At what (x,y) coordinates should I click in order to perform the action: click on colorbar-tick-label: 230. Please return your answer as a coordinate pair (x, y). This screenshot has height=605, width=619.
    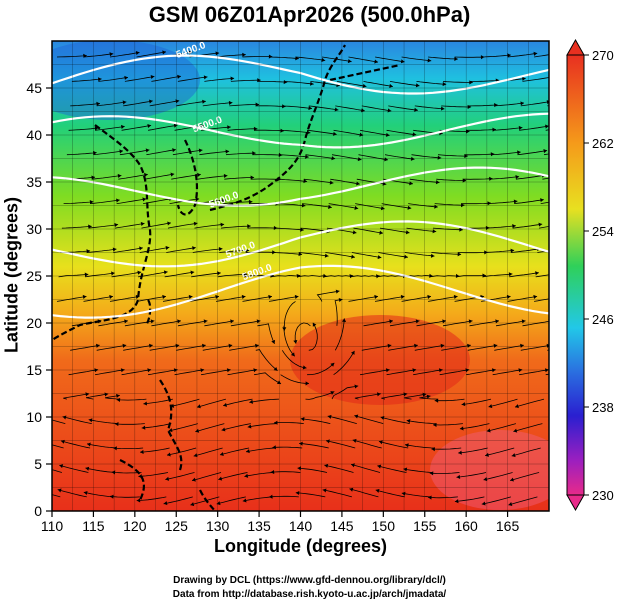
    Looking at the image, I should click on (603, 495).